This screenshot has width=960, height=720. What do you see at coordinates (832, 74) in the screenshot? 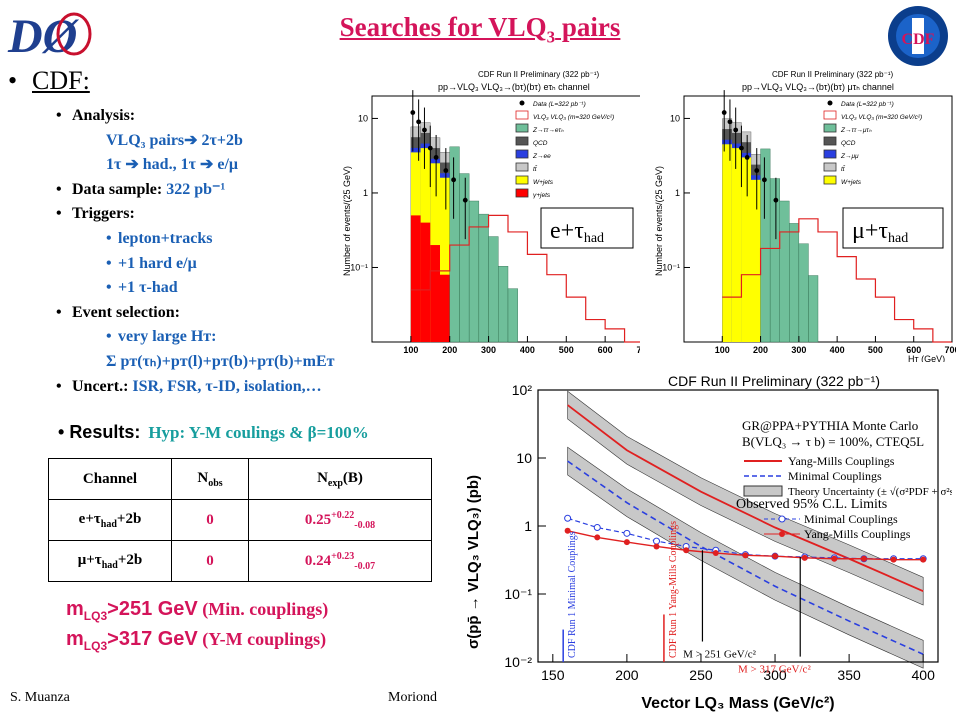
I see `plot2-title: CDF Run II Preliminary (322 pb⁻¹)` at bounding box center [832, 74].